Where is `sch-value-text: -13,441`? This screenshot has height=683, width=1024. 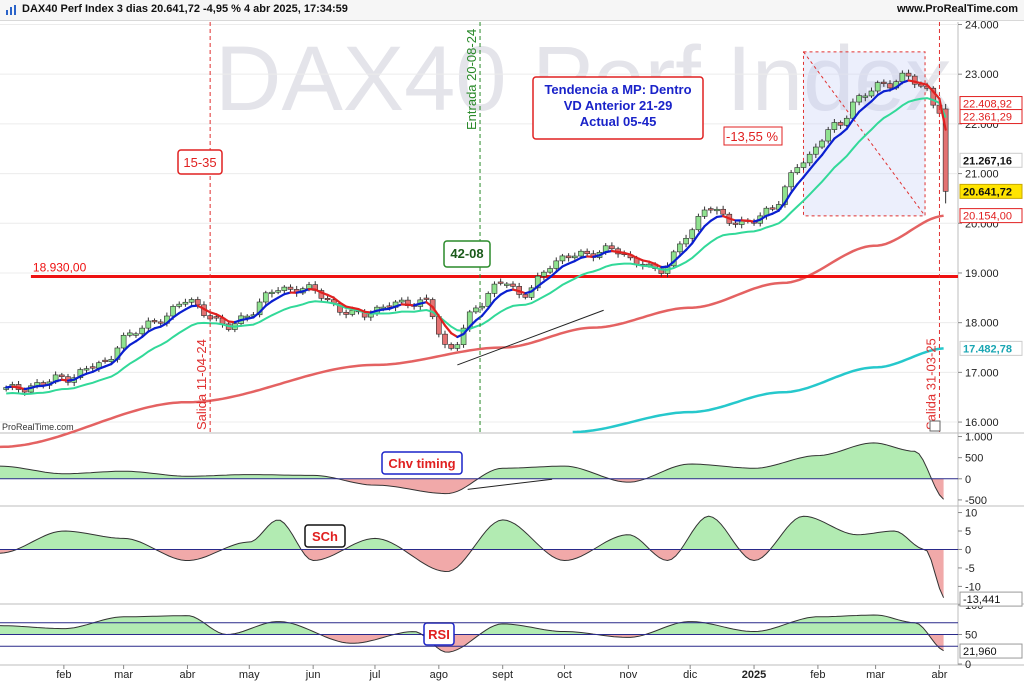
sch-value-text: -13,441 is located at coordinates (981, 600).